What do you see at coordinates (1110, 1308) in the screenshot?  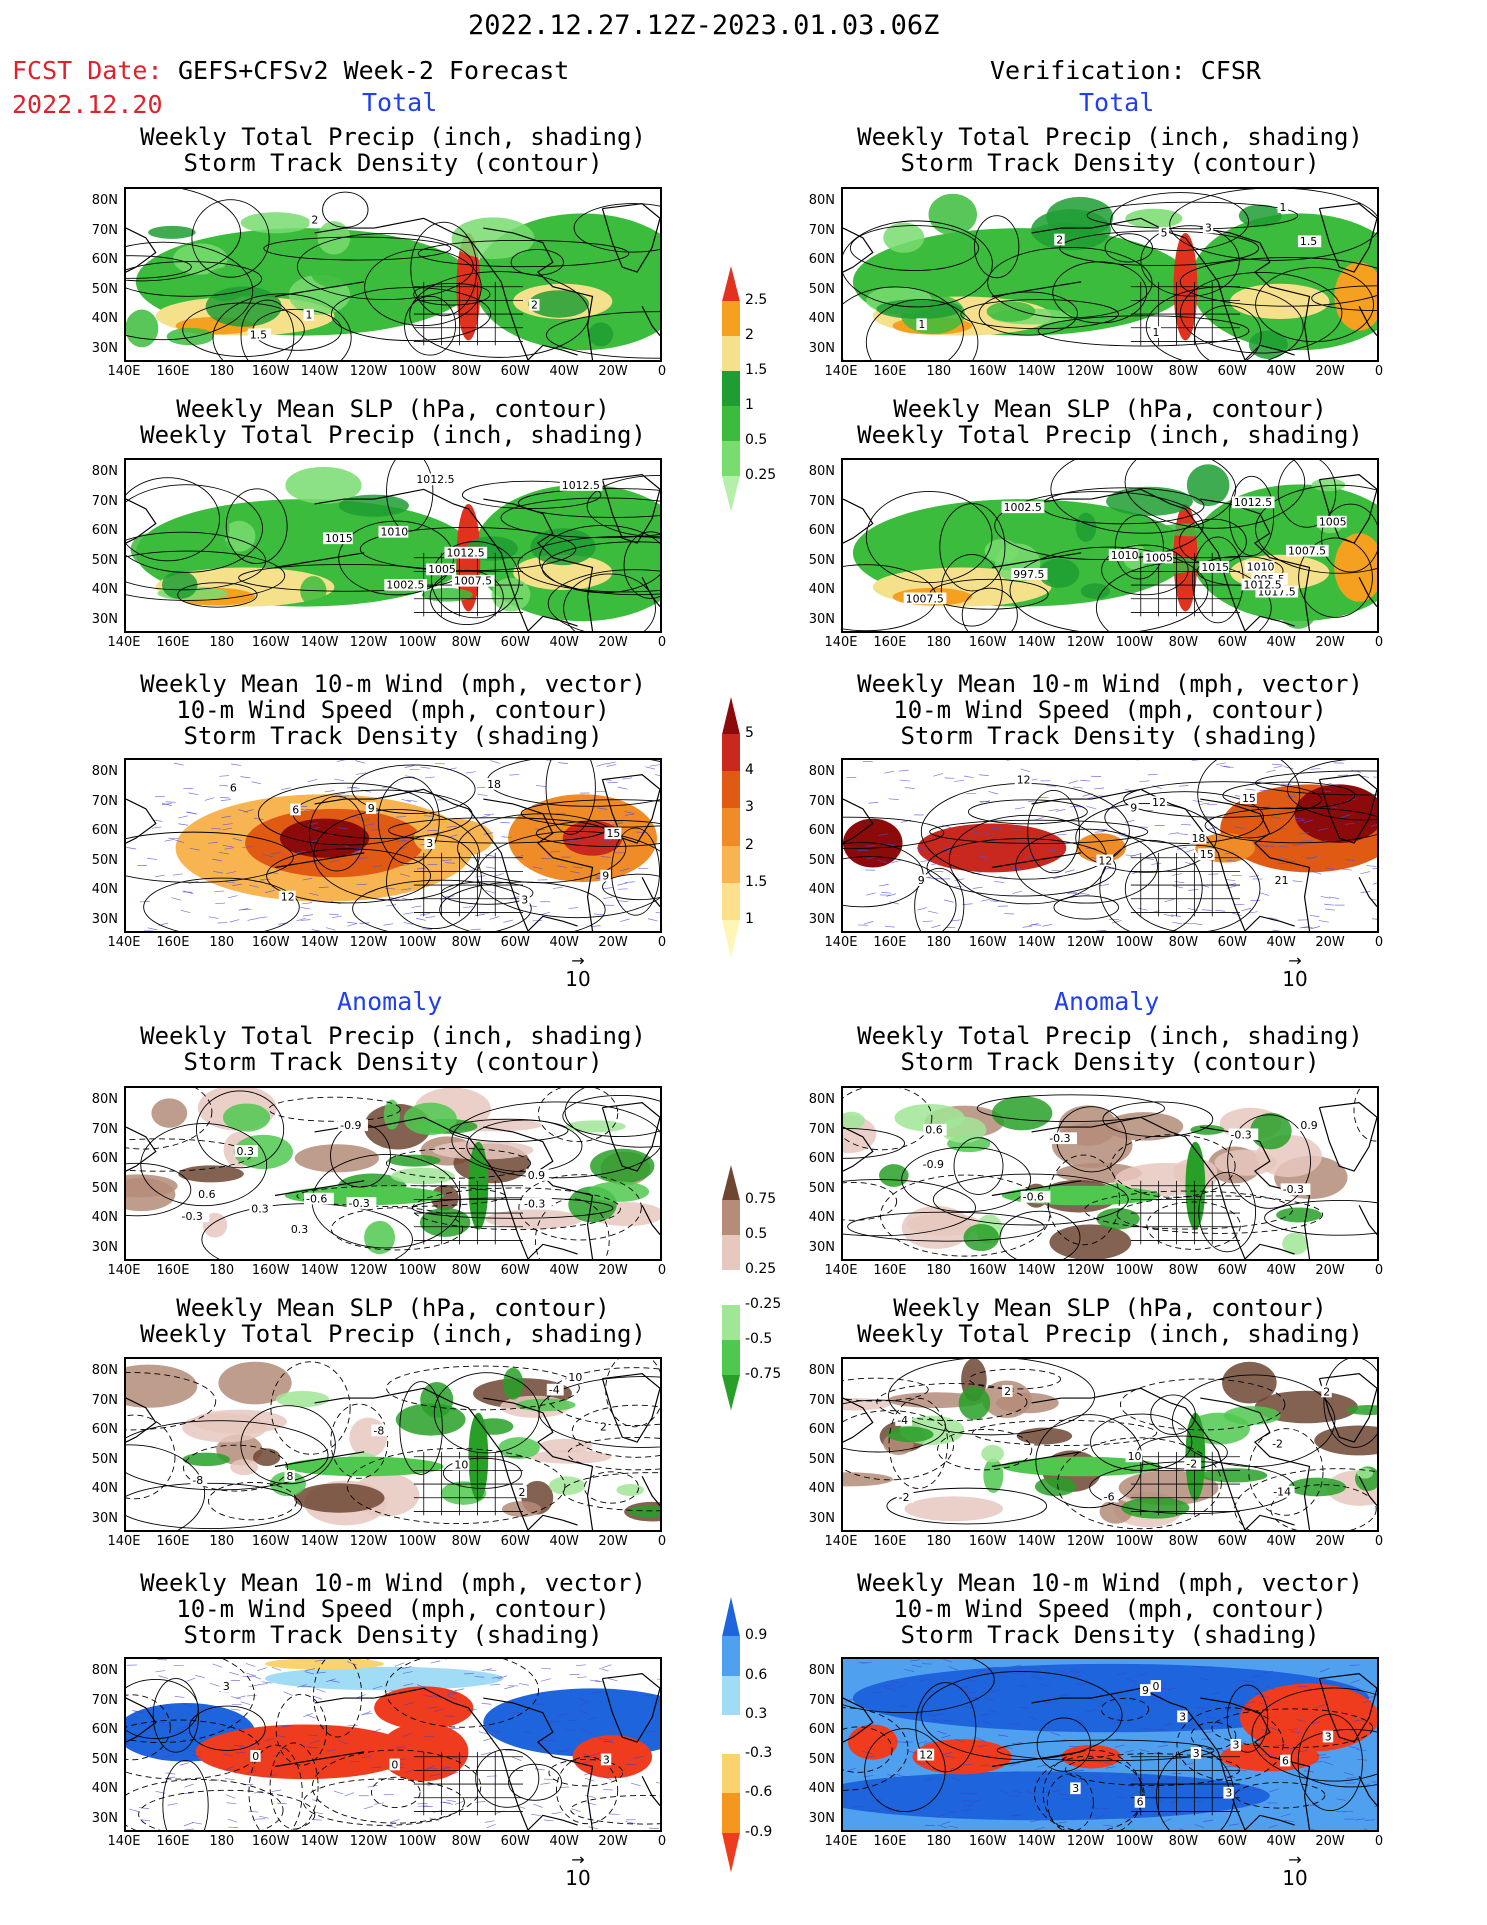 I see `panel-title-line: Weekly Mean SLP (hPa, contour)` at bounding box center [1110, 1308].